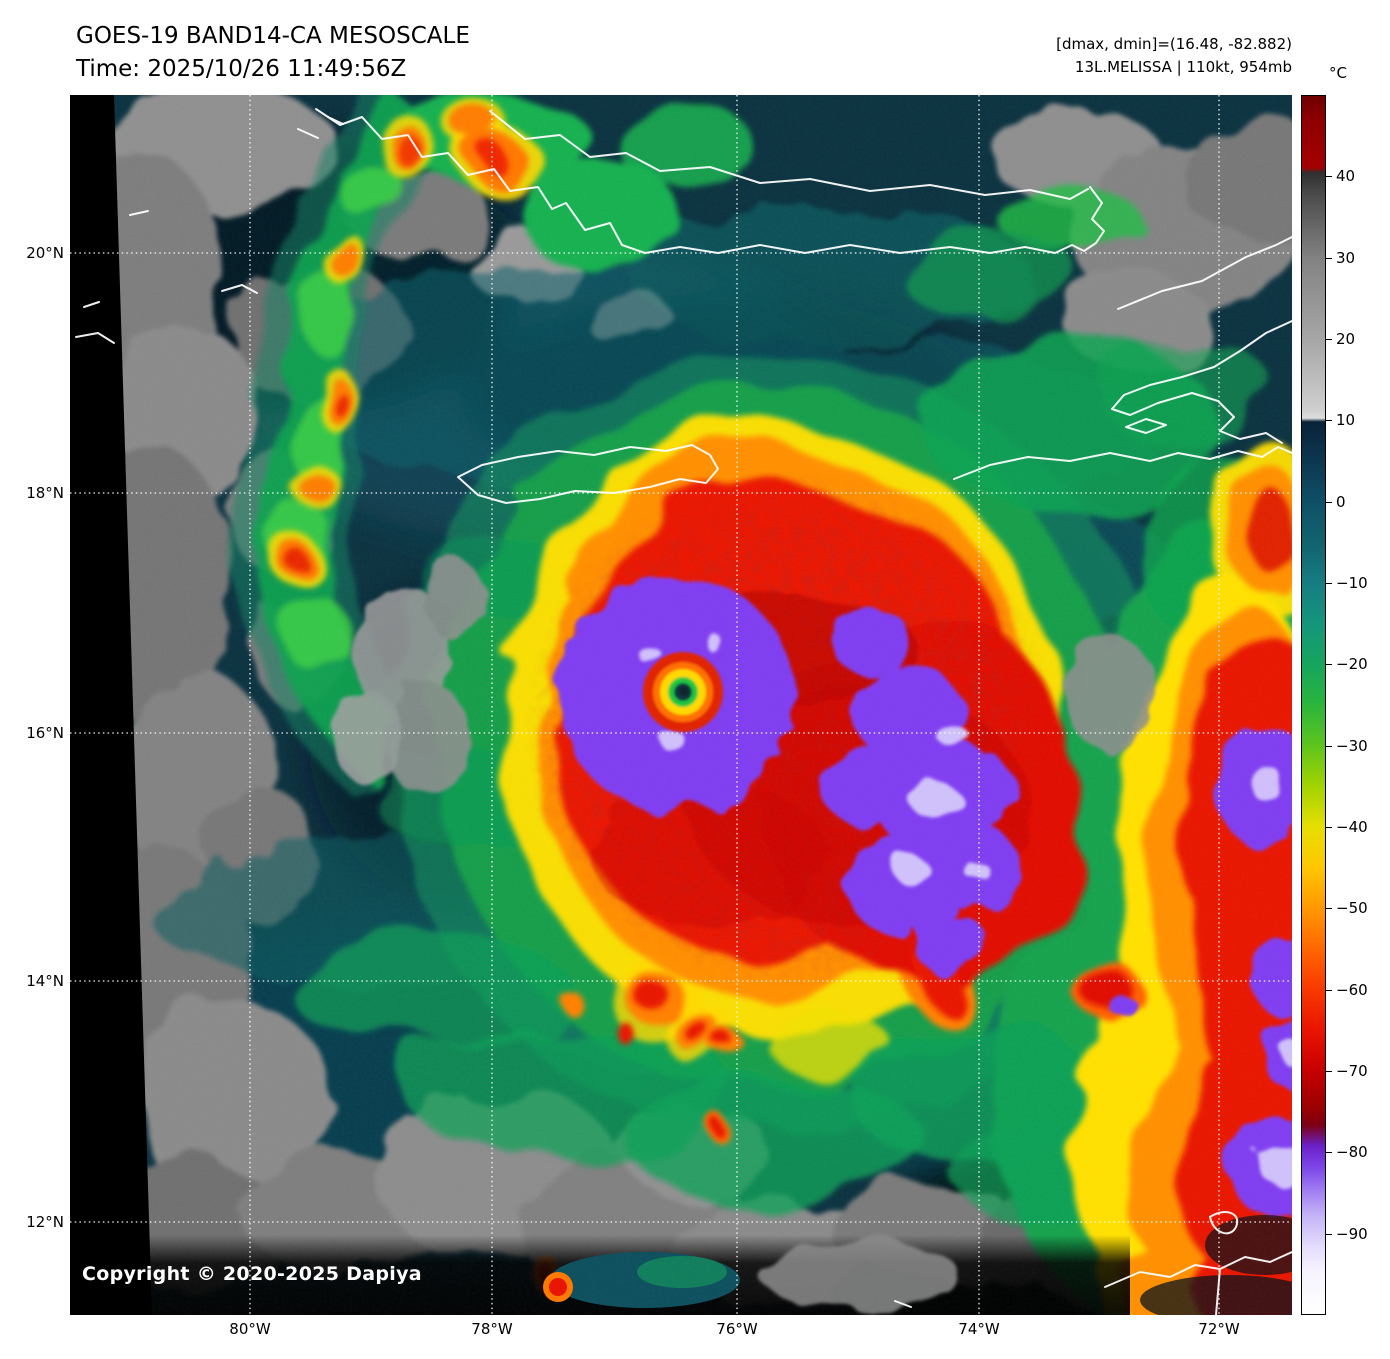 The width and height of the screenshot is (1390, 1359). Describe the element at coordinates (1174, 44) in the screenshot. I see `dmax-dmin-label: [dmax, dmin]=(16.48, -82.882)` at that location.